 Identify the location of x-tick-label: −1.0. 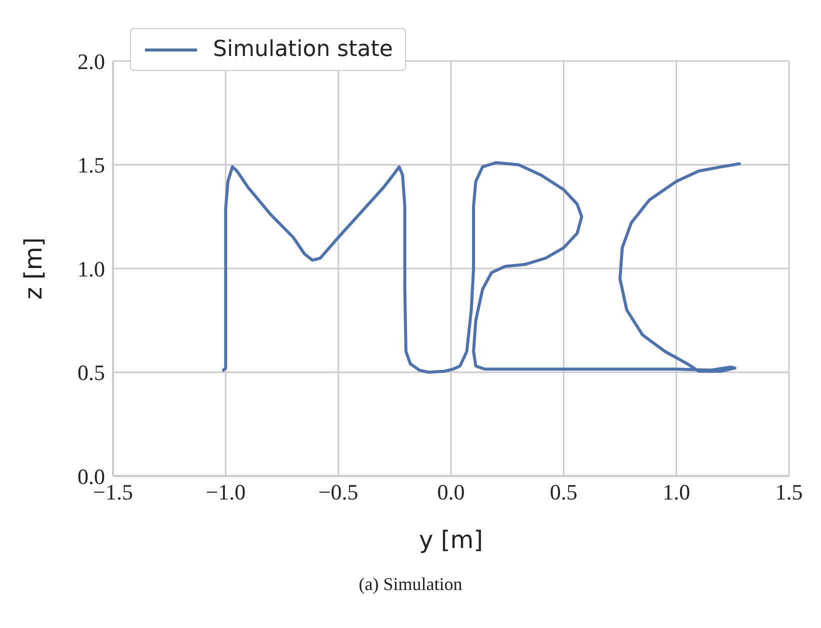
(226, 492).